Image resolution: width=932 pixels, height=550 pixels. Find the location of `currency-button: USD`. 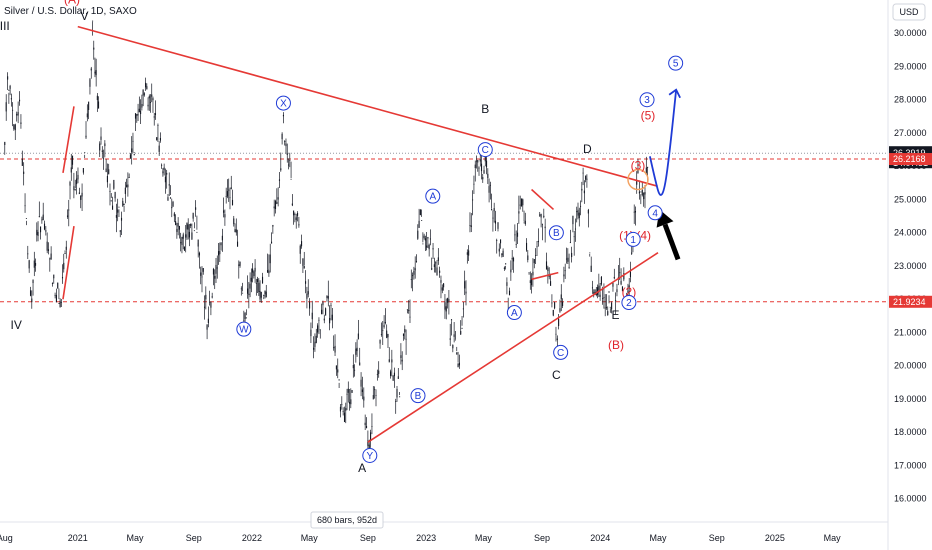

currency-button: USD is located at coordinates (909, 12).